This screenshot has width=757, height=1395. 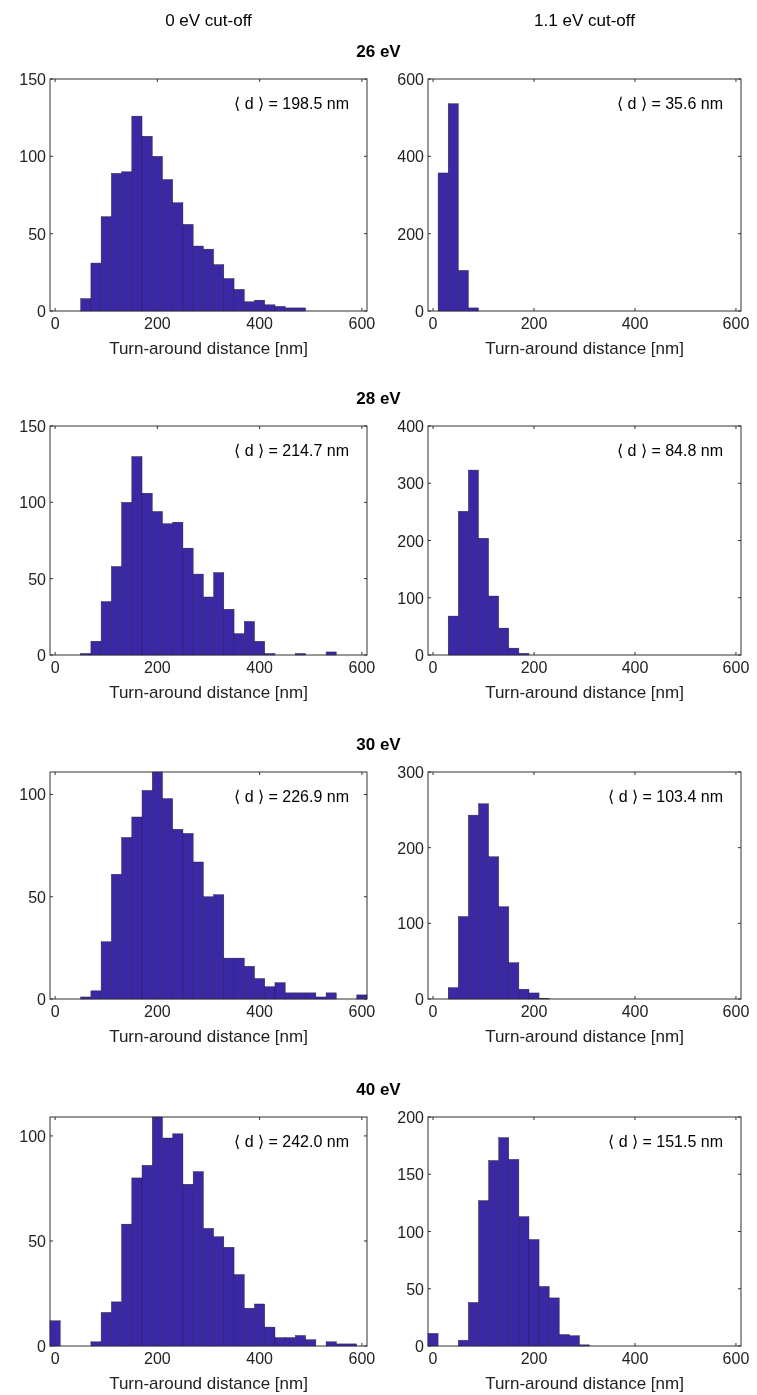 What do you see at coordinates (585, 20) in the screenshot?
I see `chart-subtitle: 1.1 eV cut-off` at bounding box center [585, 20].